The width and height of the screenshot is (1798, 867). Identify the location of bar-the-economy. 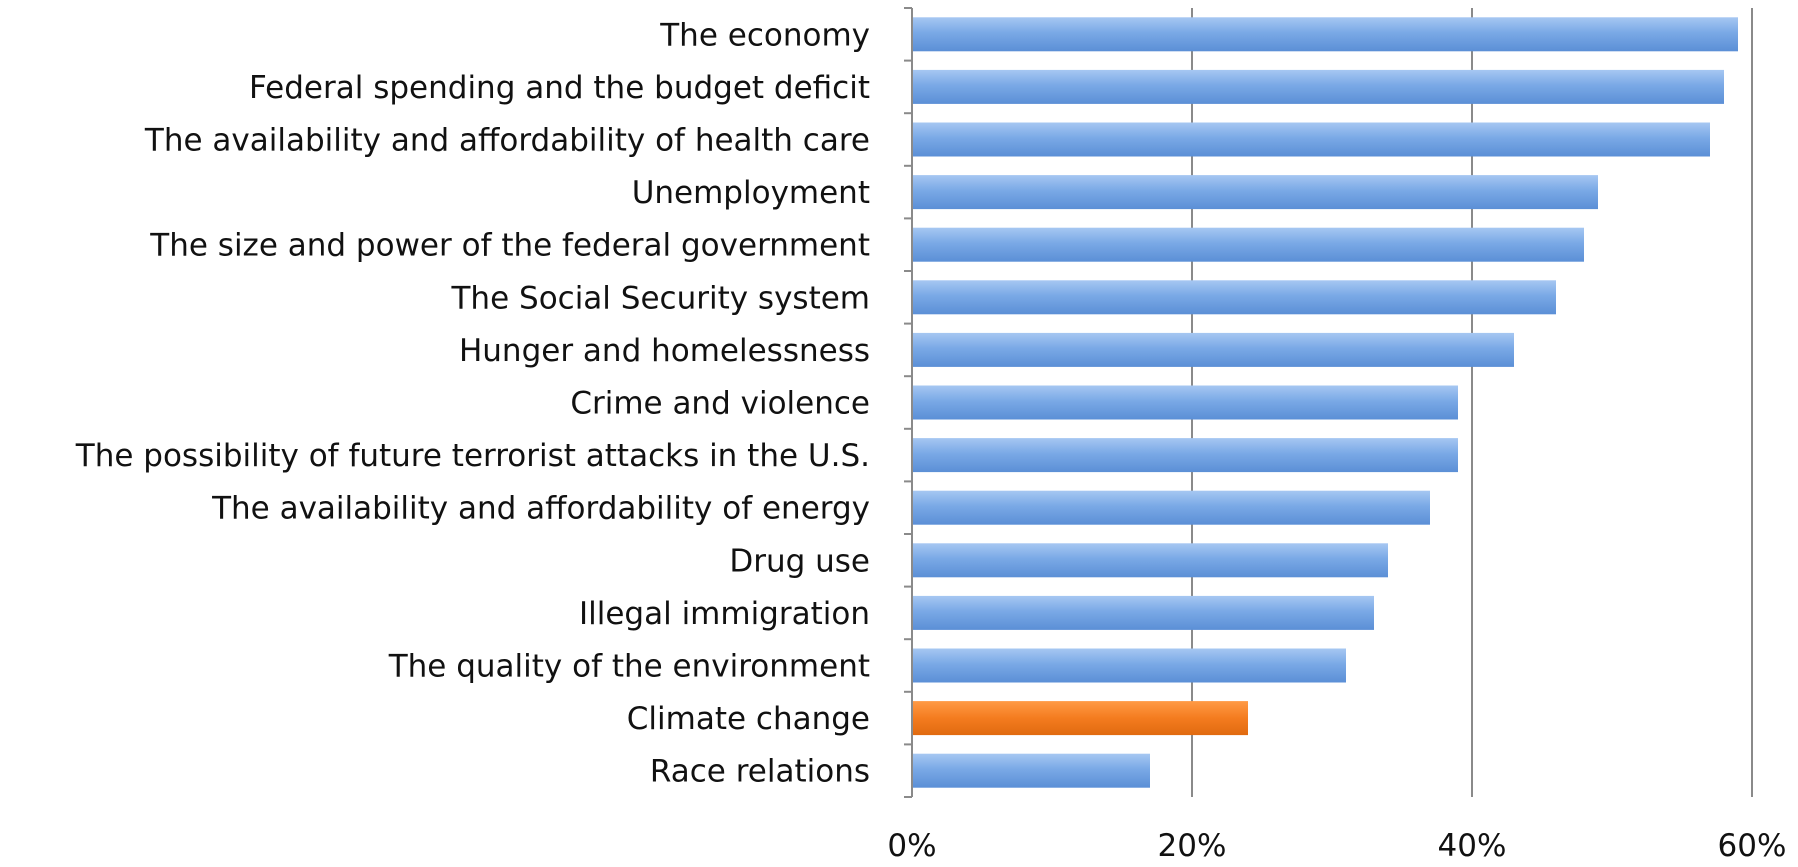
(1325, 34).